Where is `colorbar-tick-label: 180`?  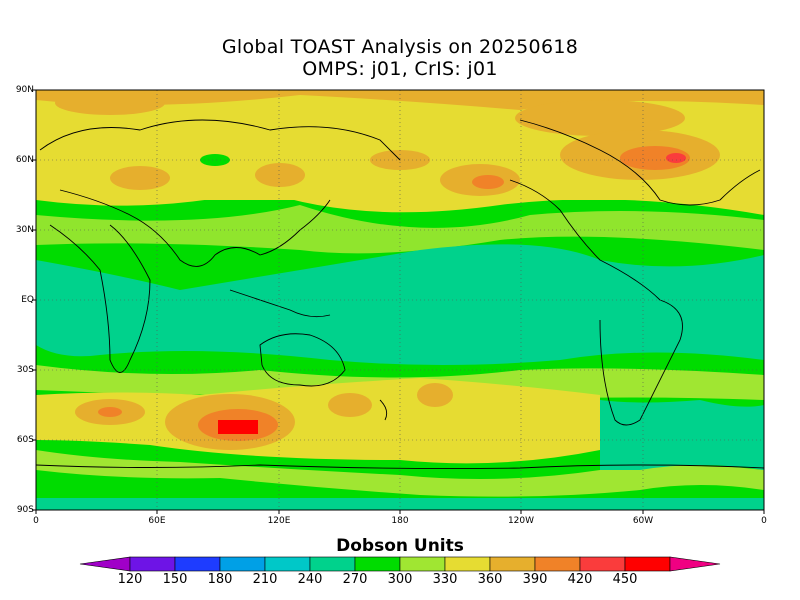 colorbar-tick-label: 180 is located at coordinates (220, 579).